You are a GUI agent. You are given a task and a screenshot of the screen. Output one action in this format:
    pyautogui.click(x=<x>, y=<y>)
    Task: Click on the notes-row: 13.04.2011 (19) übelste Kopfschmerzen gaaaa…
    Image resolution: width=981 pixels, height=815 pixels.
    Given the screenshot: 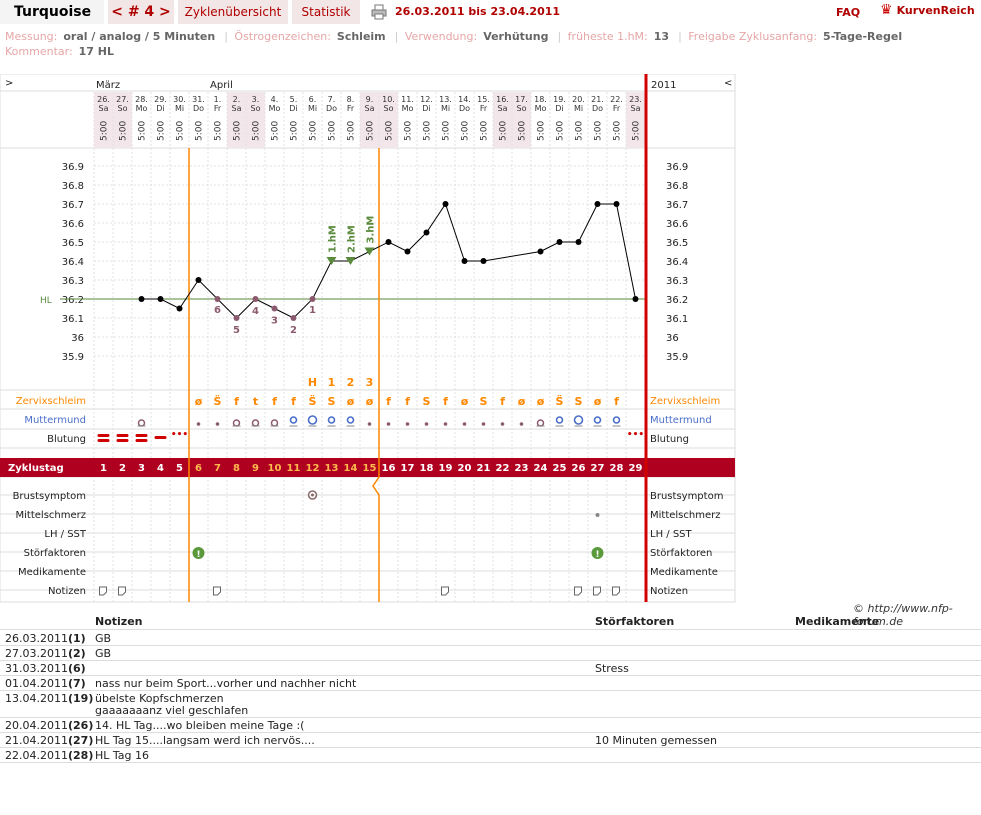 What is the action you would take?
    pyautogui.click(x=490, y=704)
    